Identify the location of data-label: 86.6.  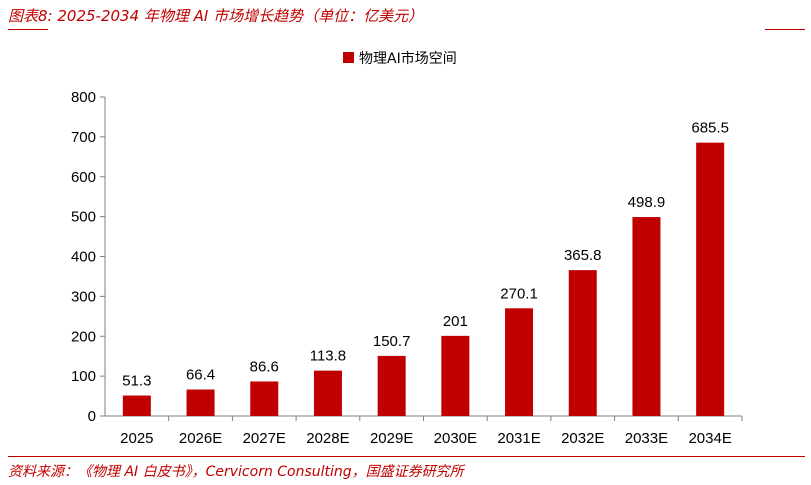
(264, 366).